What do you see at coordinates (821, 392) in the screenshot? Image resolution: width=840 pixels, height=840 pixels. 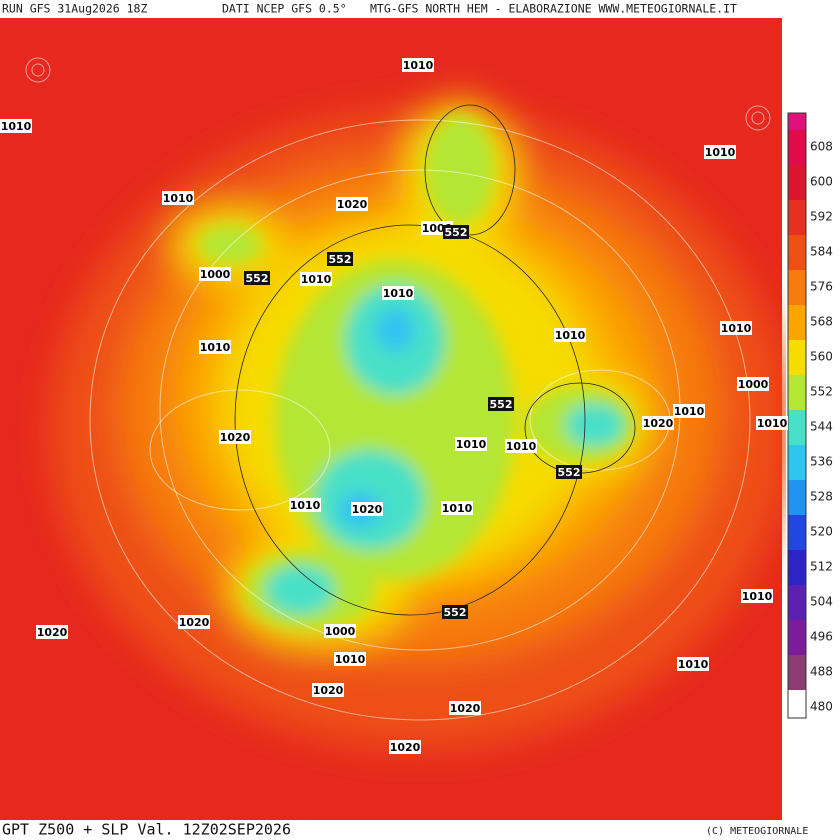 I see `legend-label: 552` at bounding box center [821, 392].